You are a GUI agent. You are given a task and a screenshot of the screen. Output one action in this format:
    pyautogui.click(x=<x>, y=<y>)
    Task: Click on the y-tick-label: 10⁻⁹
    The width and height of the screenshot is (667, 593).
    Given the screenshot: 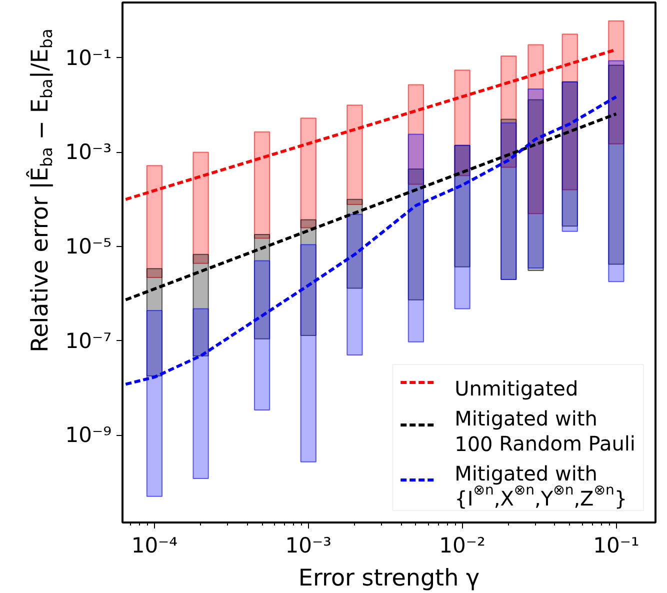 What is the action you would take?
    pyautogui.click(x=88, y=435)
    